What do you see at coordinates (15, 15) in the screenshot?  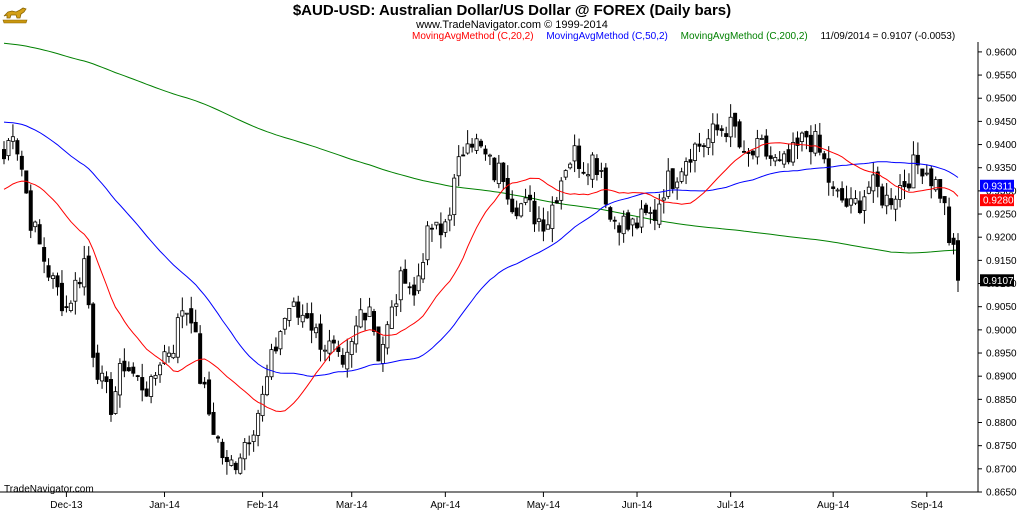 I see `gold-bull-logo-icon` at bounding box center [15, 15].